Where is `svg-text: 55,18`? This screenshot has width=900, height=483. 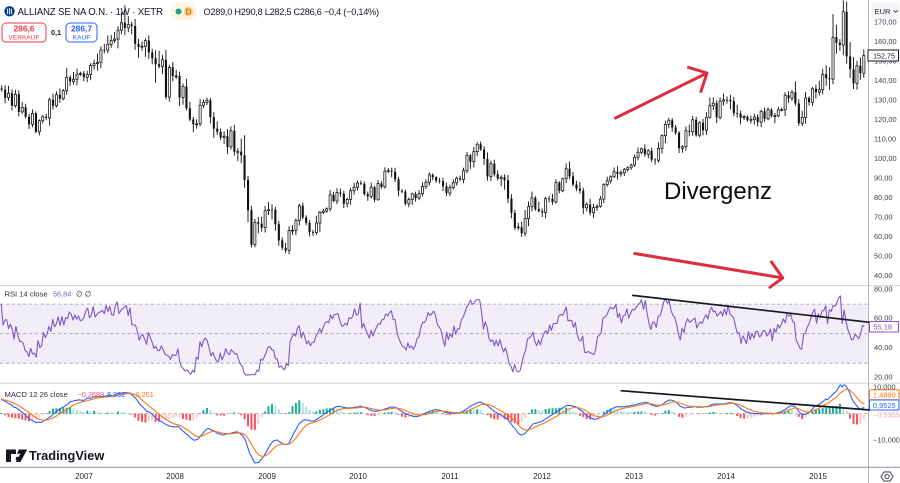
svg-text: 55,18 is located at coordinates (883, 327).